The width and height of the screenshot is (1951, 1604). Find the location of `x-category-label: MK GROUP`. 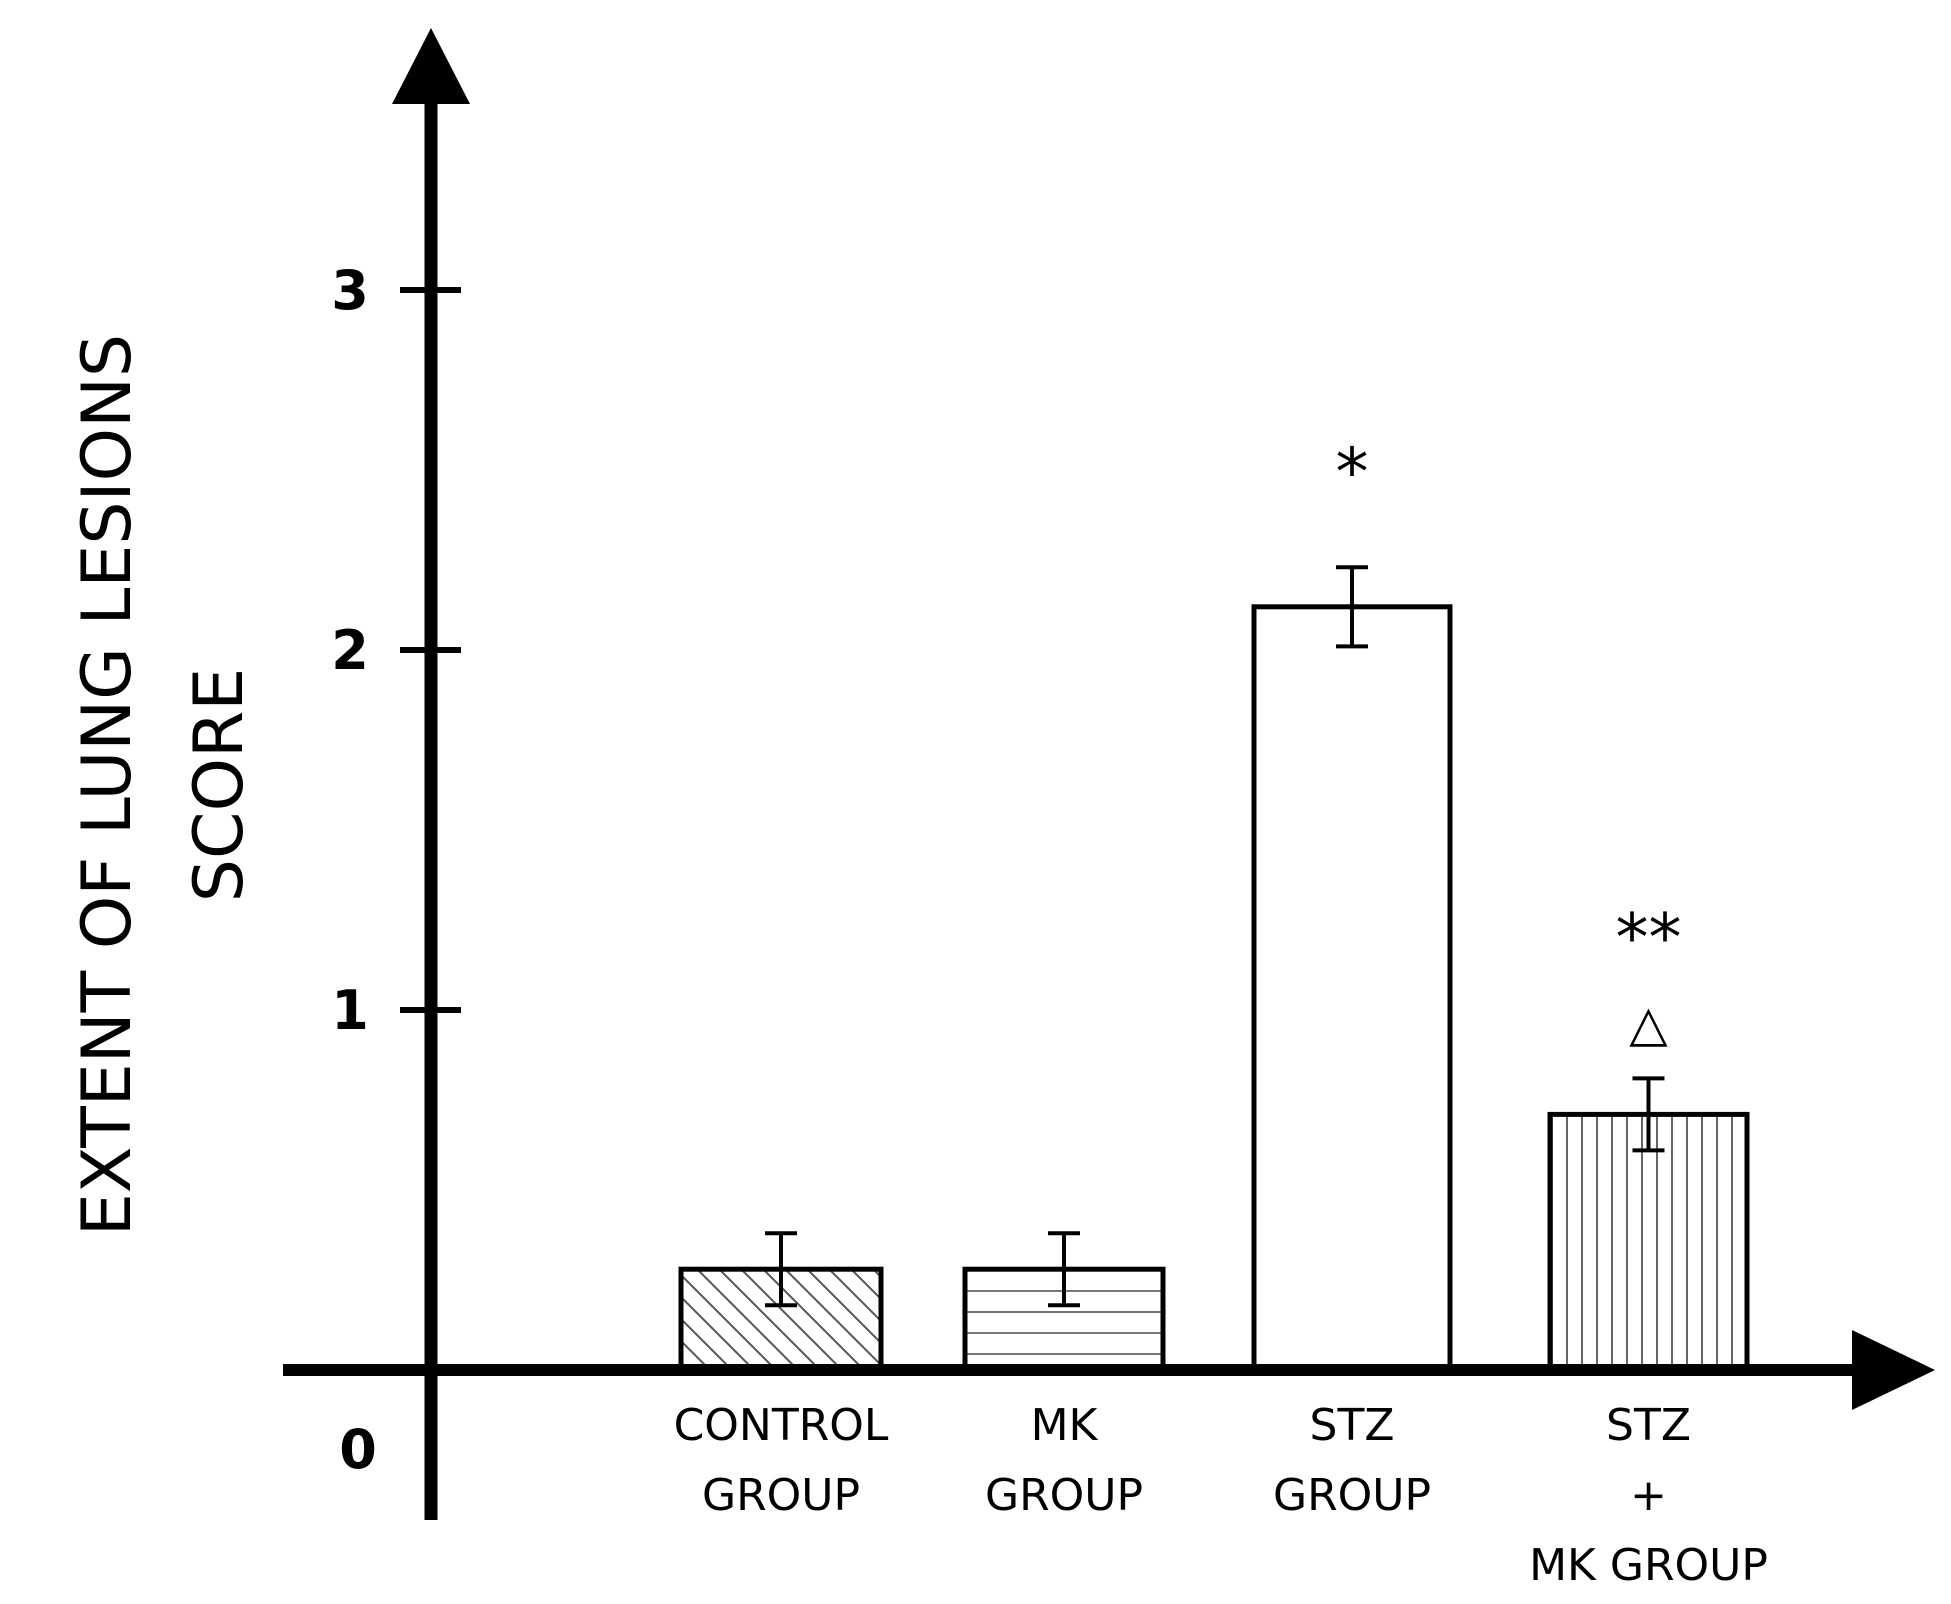

x-category-label: MK GROUP is located at coordinates (1648, 1565).